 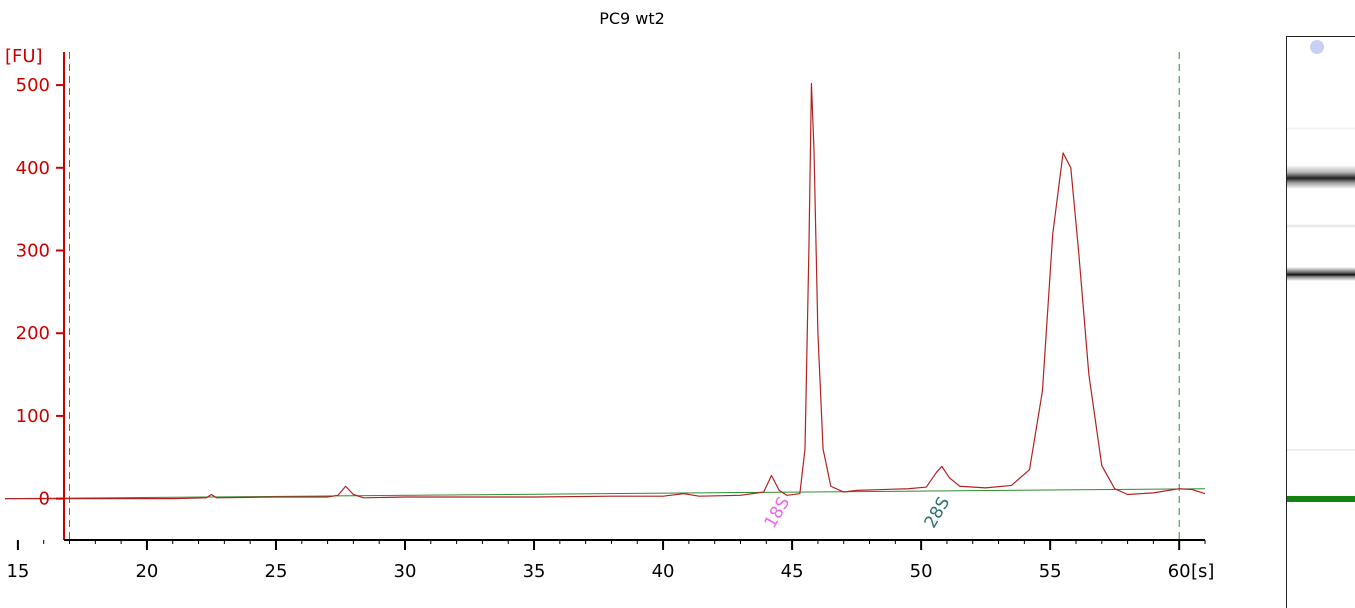 What do you see at coordinates (1179, 571) in the screenshot?
I see `x-tick-label: 60` at bounding box center [1179, 571].